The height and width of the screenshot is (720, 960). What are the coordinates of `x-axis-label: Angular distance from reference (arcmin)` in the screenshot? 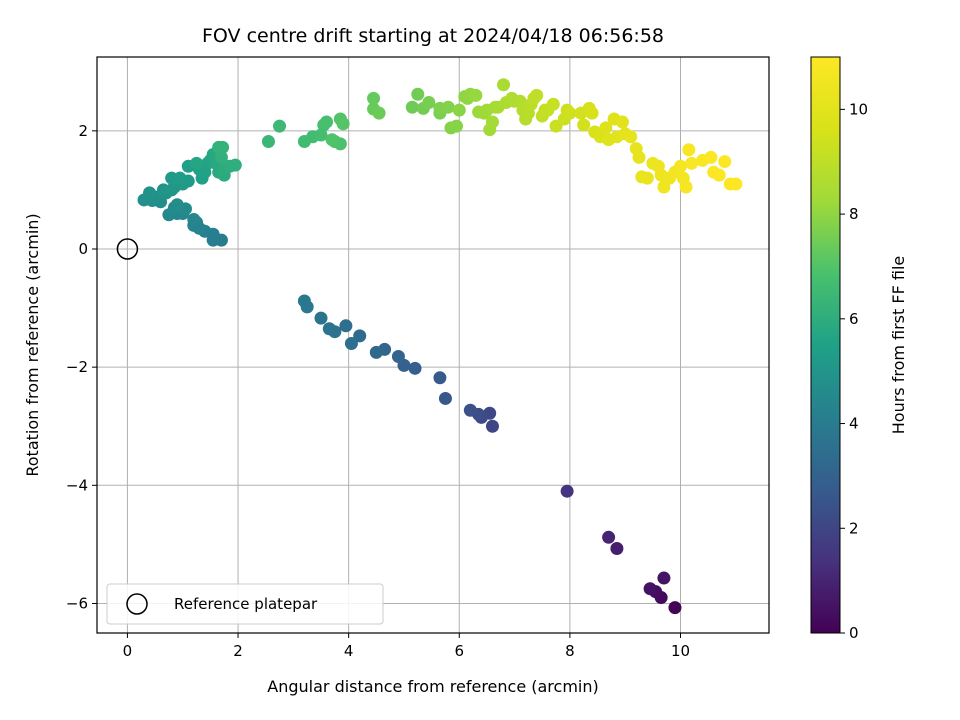 It's located at (432, 686).